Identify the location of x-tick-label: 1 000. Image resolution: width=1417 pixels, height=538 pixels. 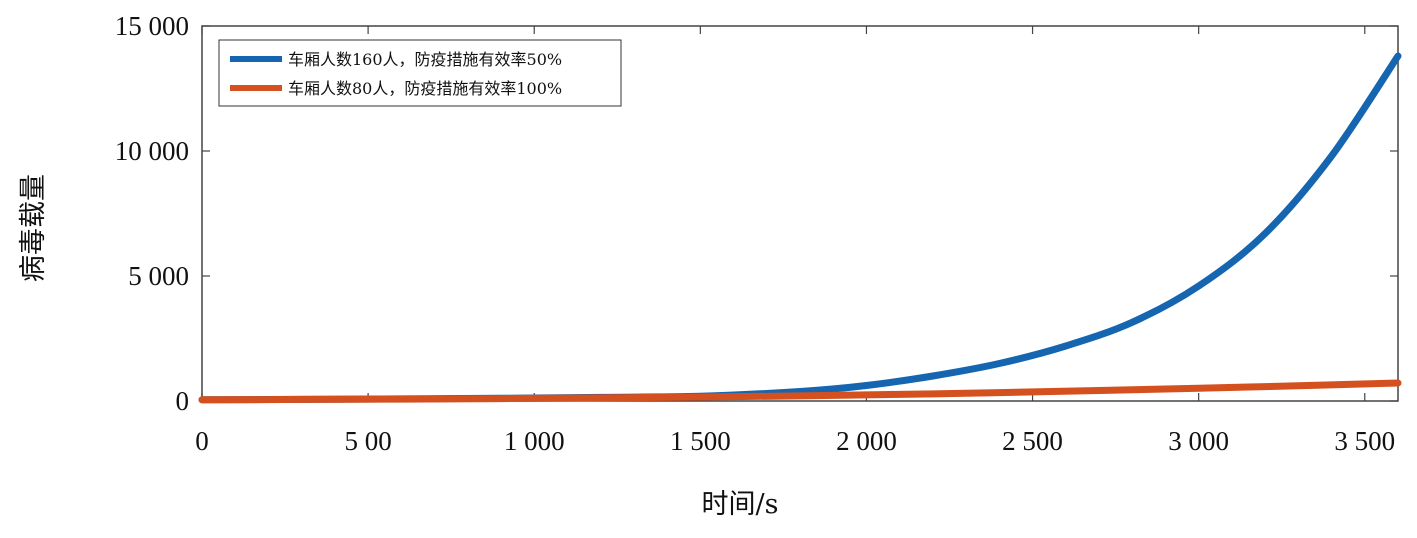
(534, 441).